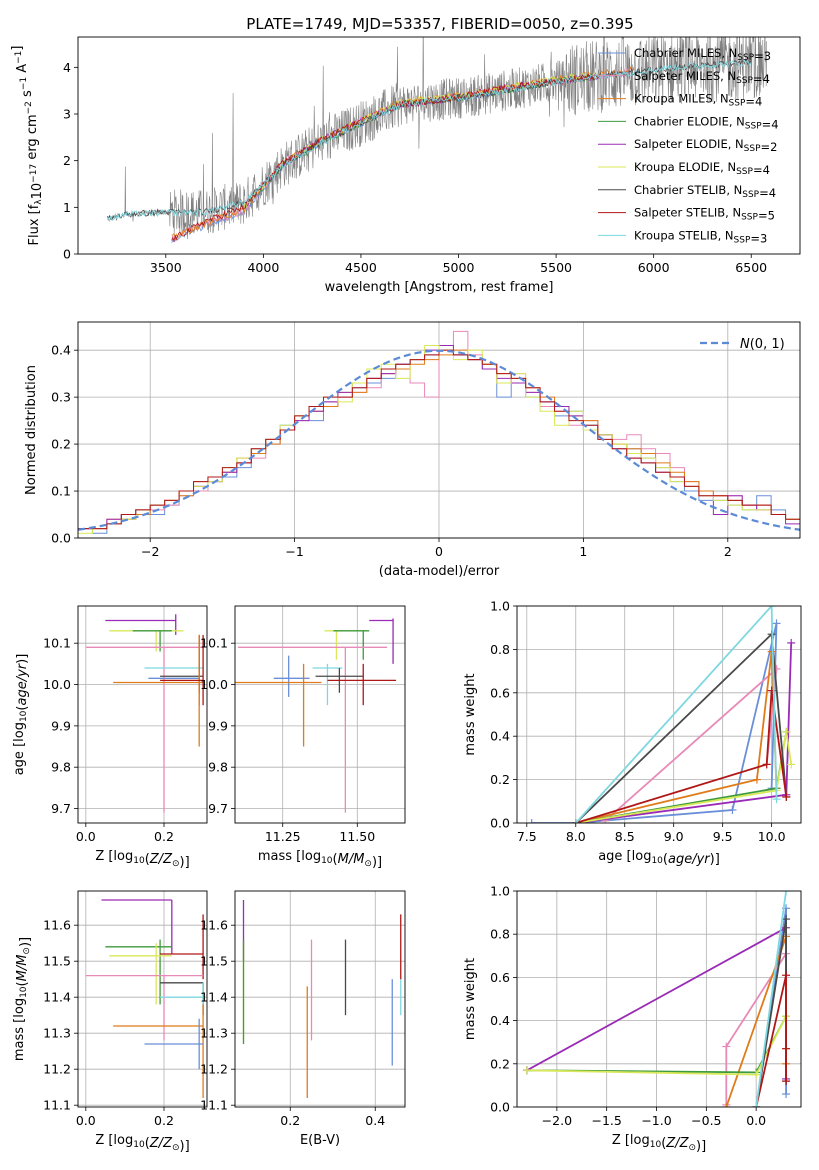  Describe the element at coordinates (290, 1120) in the screenshot. I see `x-tick-label: 0.2` at that location.